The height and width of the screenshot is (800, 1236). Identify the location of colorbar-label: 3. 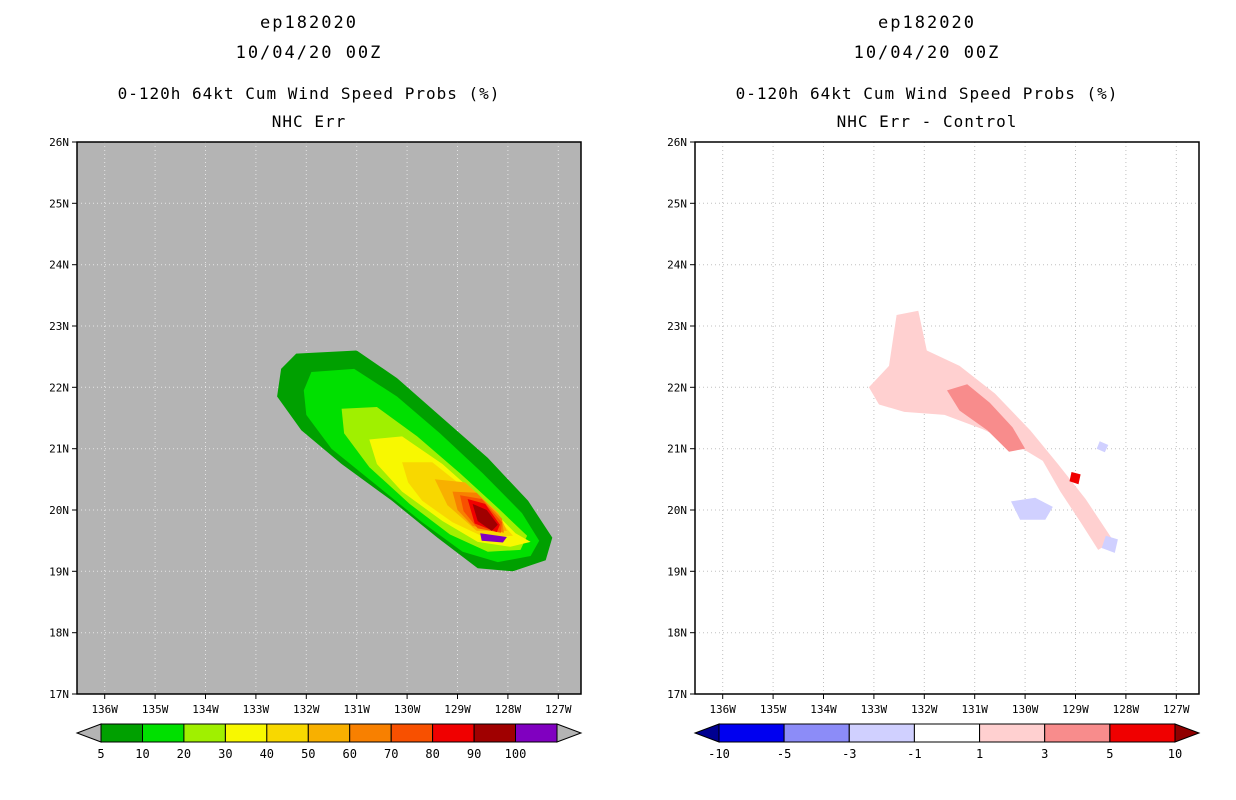
(1044, 754).